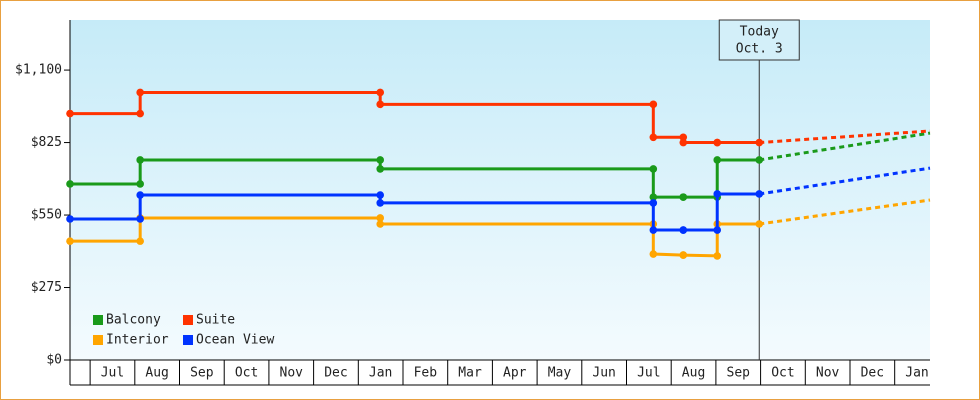 This screenshot has width=980, height=400. Describe the element at coordinates (470, 373) in the screenshot. I see `x-tick-label: Mar` at that location.